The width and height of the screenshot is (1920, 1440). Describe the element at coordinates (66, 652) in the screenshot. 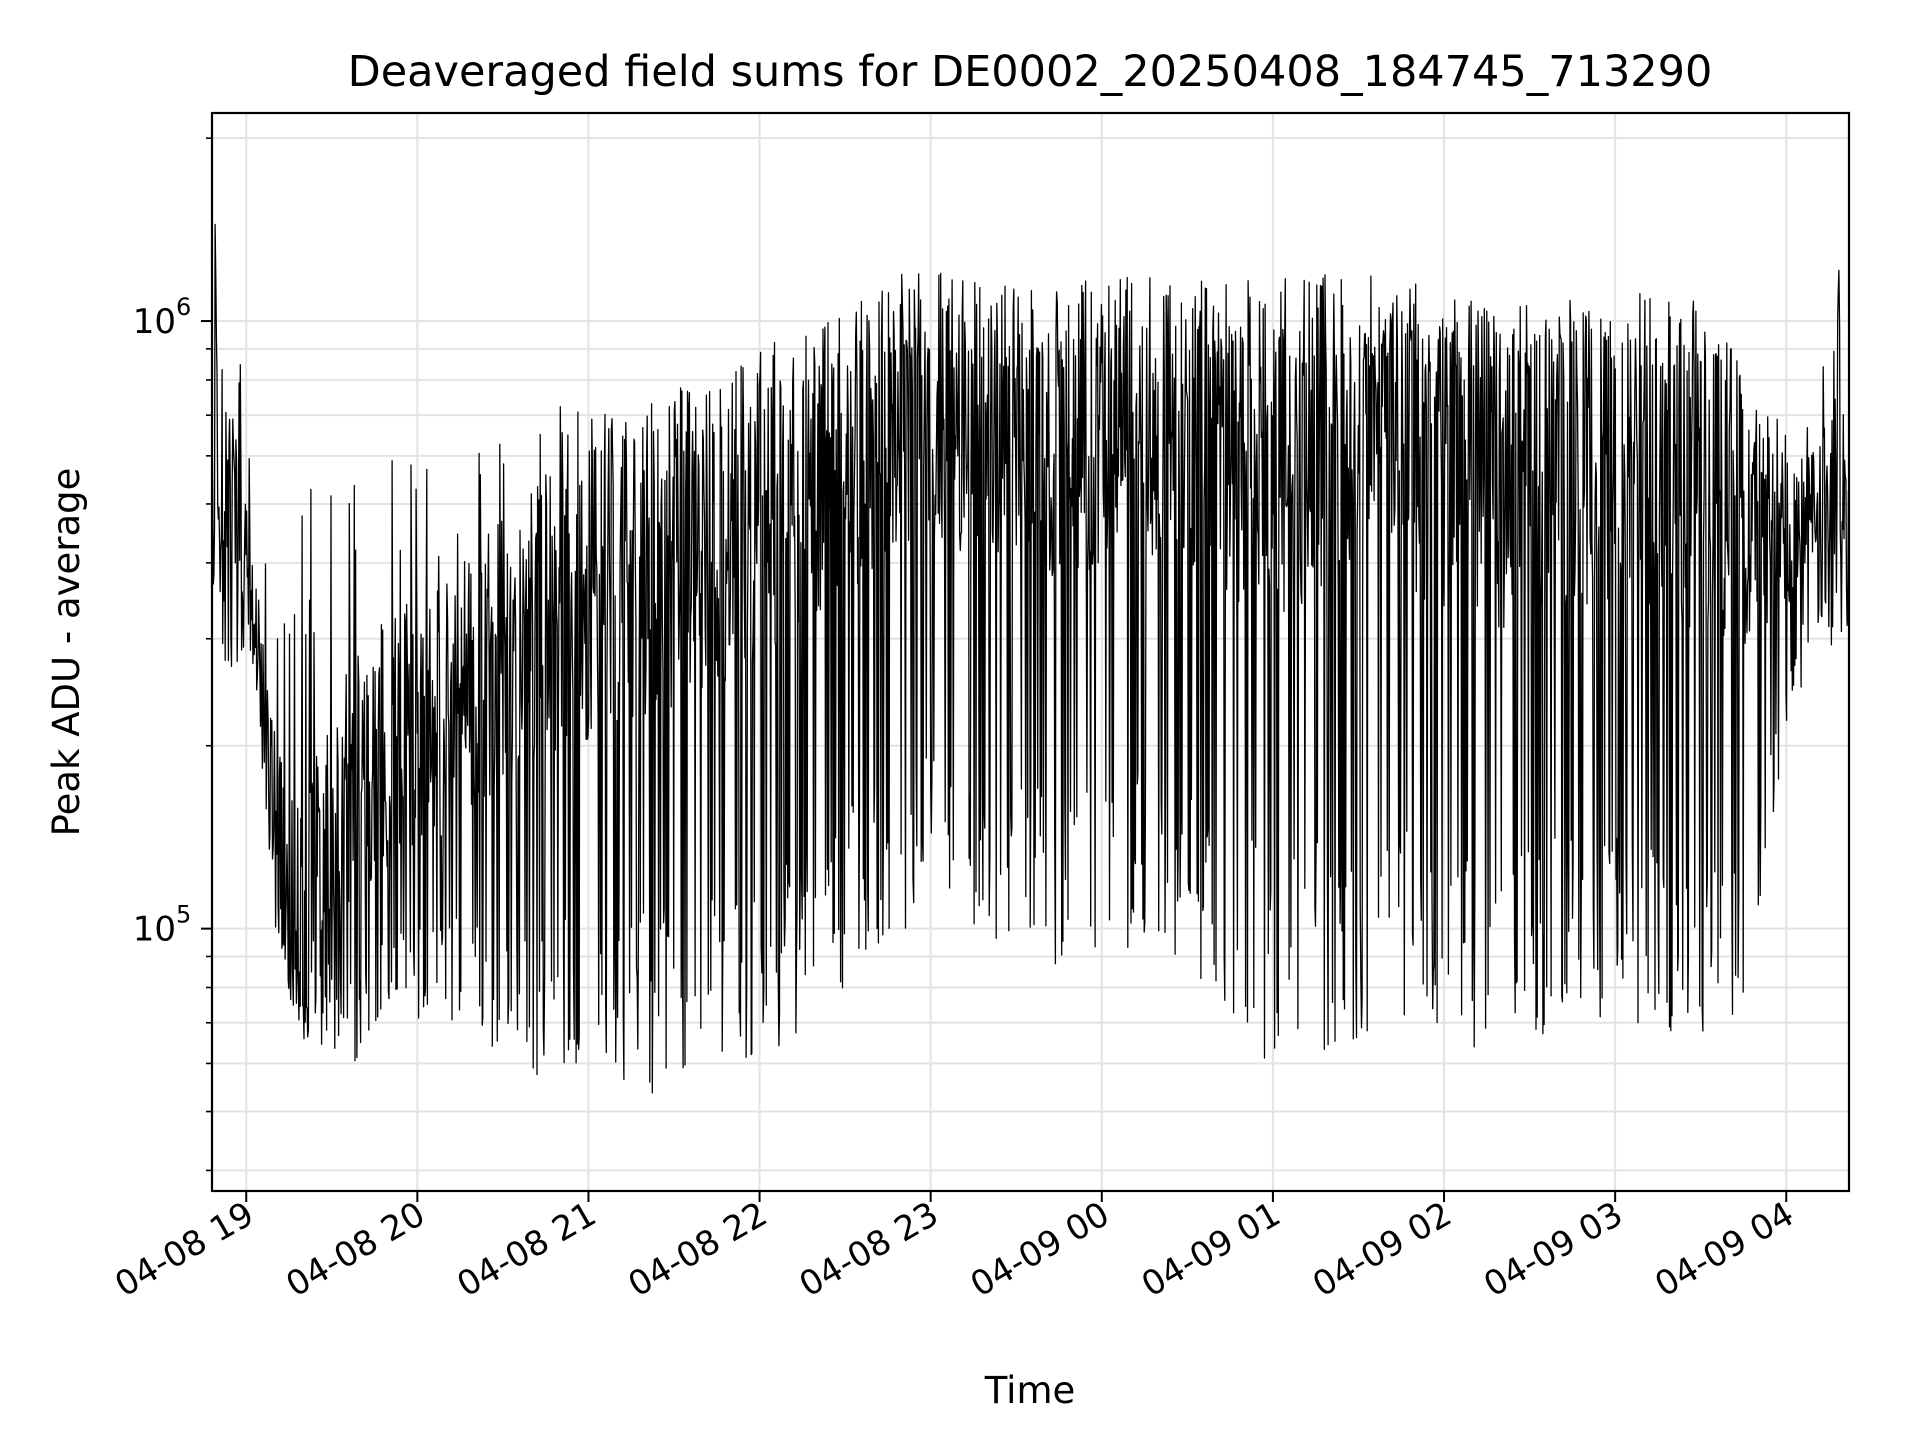

I see `y-axis-label: Peak ADU - average` at that location.